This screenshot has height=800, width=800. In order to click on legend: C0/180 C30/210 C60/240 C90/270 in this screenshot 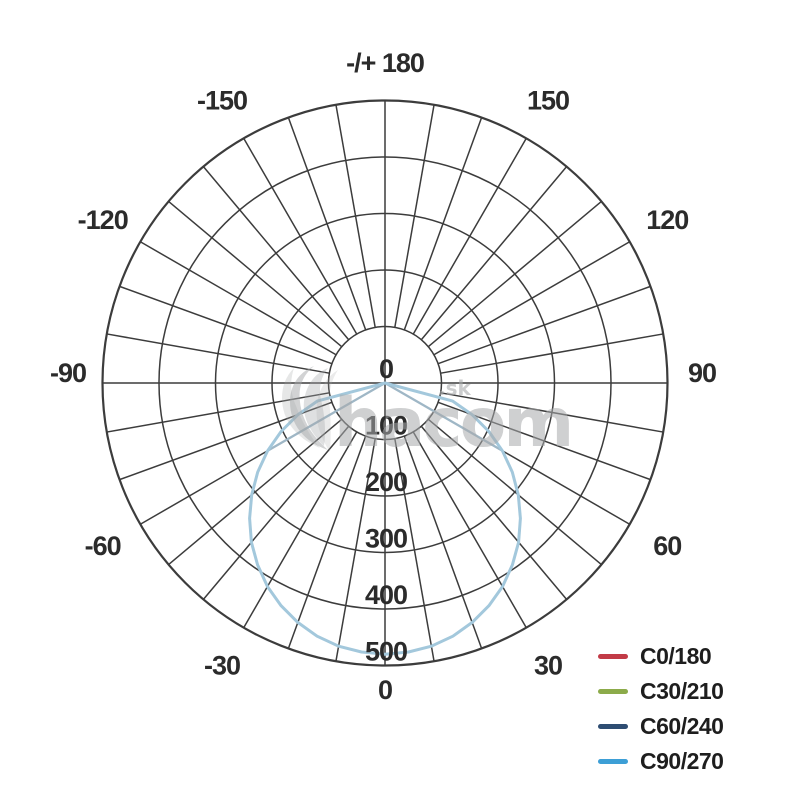, I will do `click(661, 708)`.